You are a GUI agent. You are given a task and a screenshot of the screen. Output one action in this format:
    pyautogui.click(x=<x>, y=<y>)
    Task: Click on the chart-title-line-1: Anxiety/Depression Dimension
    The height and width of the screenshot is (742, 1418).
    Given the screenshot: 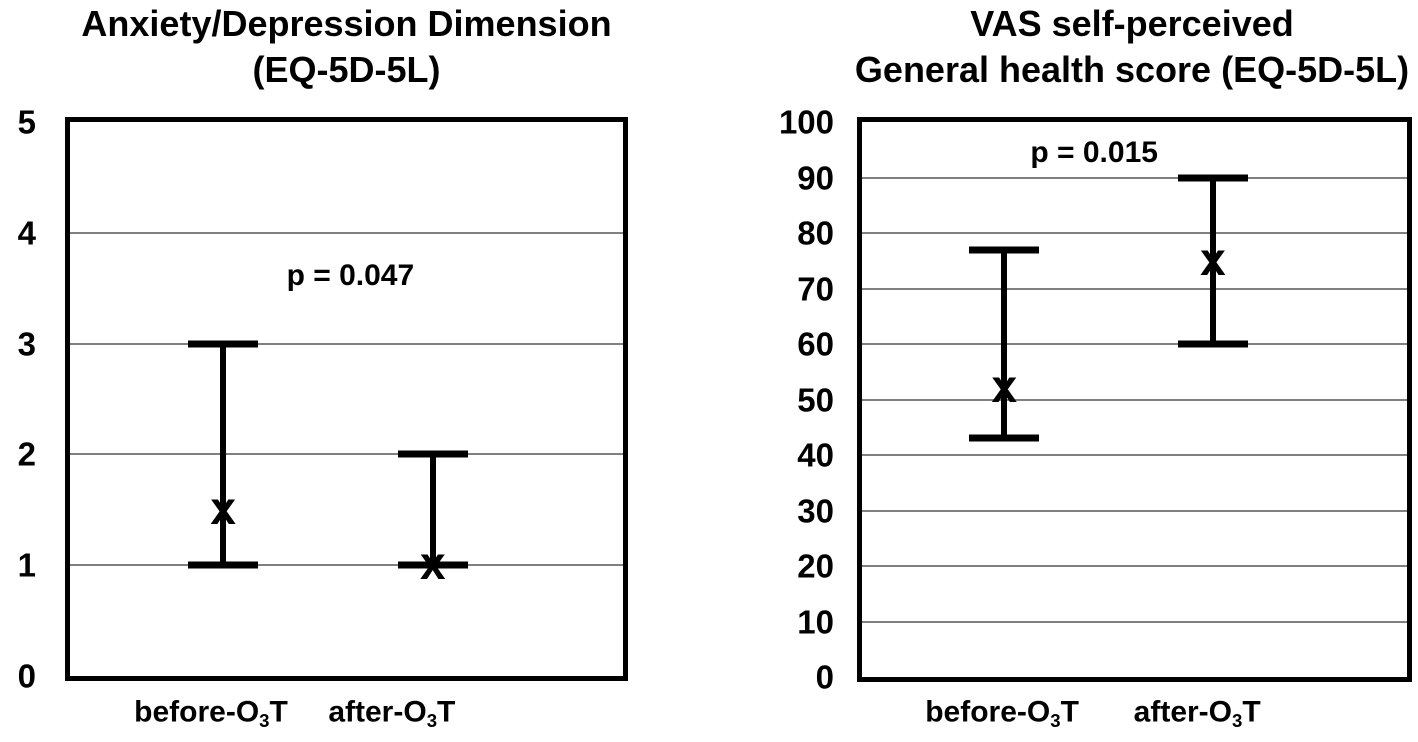 What is the action you would take?
    pyautogui.click(x=346, y=23)
    